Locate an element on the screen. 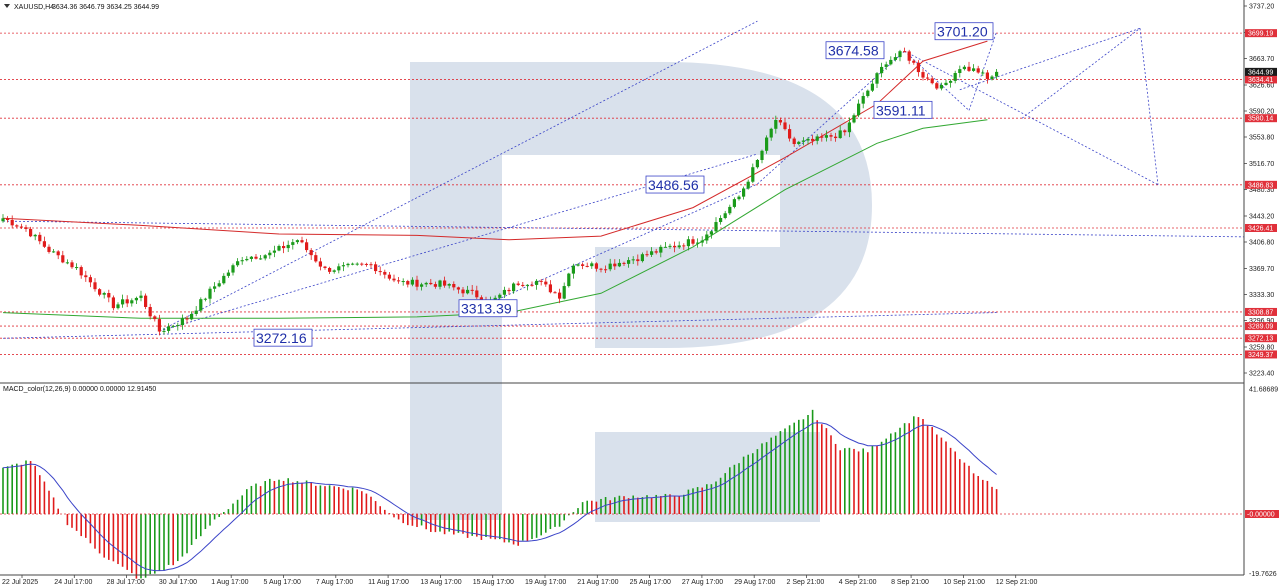 The width and height of the screenshot is (1280, 588). x-tick-label: 8 Sep 21:00 is located at coordinates (910, 582).